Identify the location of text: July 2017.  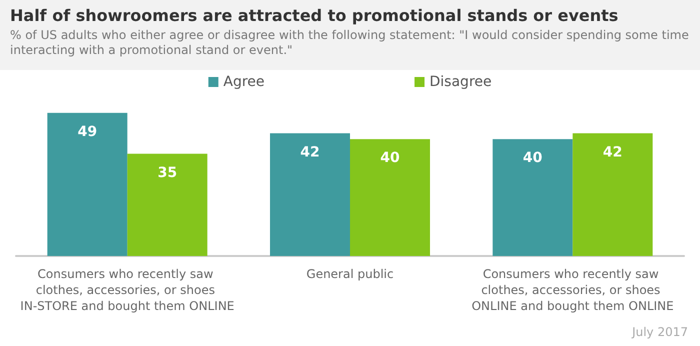
(659, 332).